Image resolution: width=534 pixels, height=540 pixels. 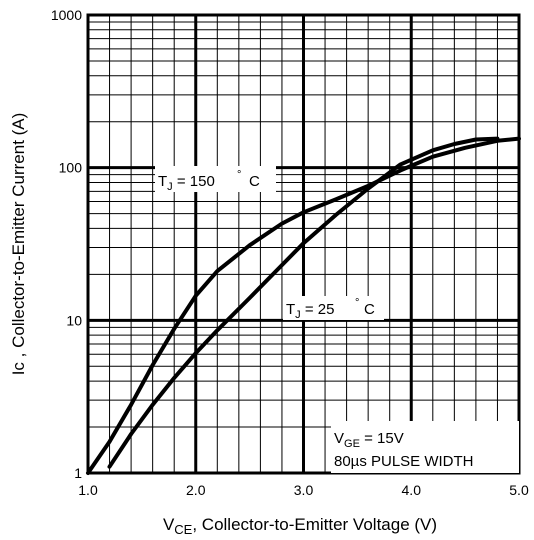 I want to click on x-tick-label: 4.0, so click(x=412, y=490).